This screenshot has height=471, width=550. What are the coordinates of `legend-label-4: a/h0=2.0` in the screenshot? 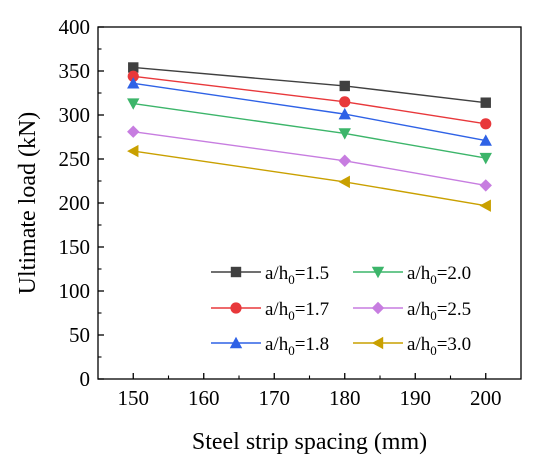 It's located at (439, 275).